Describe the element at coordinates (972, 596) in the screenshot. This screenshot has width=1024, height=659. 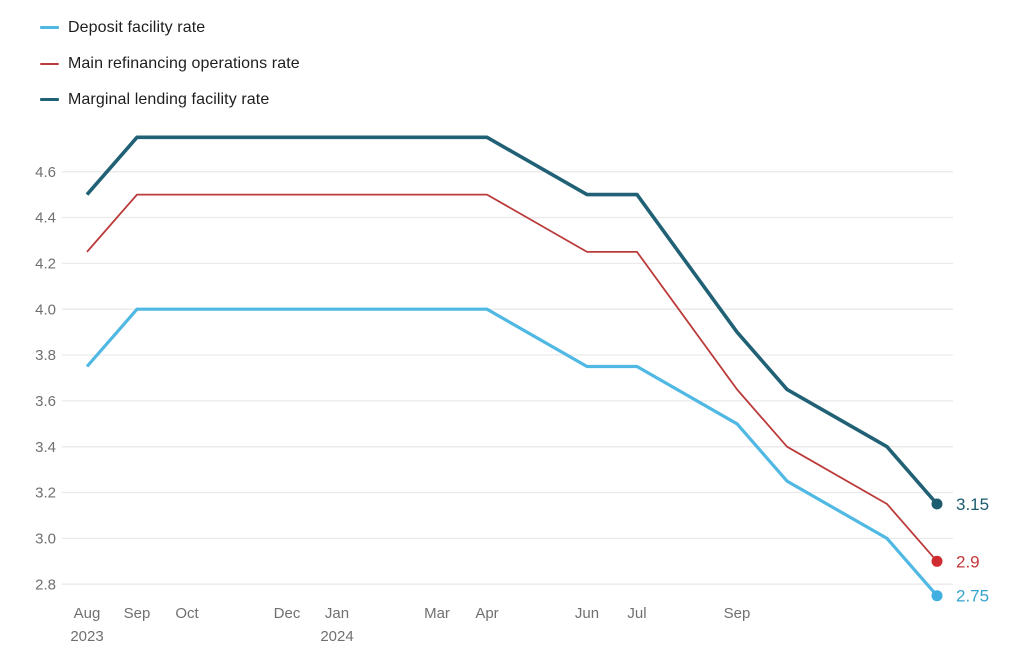
I see `end-value-label-deposit: 2.75` at that location.